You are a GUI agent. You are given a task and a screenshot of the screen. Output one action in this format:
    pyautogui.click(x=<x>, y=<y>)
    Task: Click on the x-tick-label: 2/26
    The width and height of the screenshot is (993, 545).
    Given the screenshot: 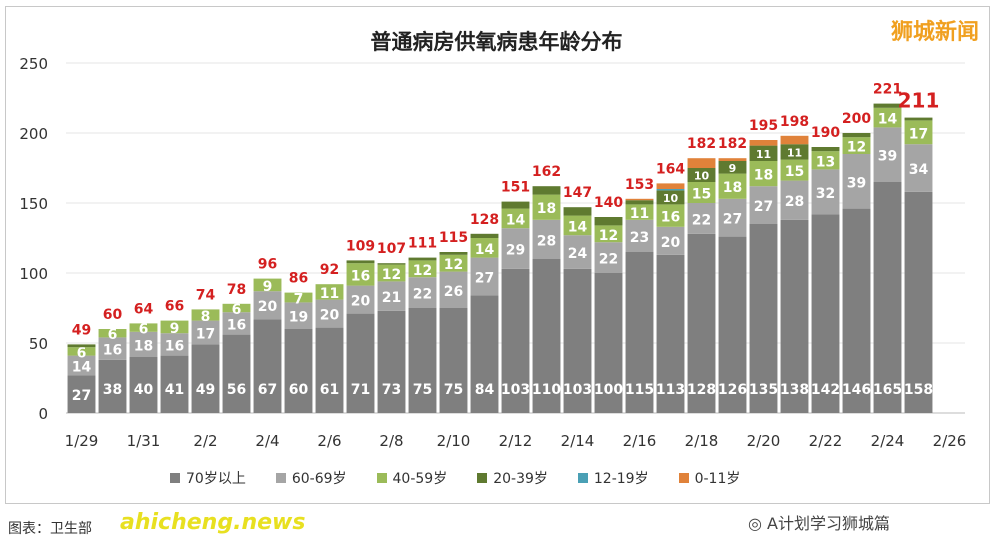 What is the action you would take?
    pyautogui.click(x=950, y=441)
    